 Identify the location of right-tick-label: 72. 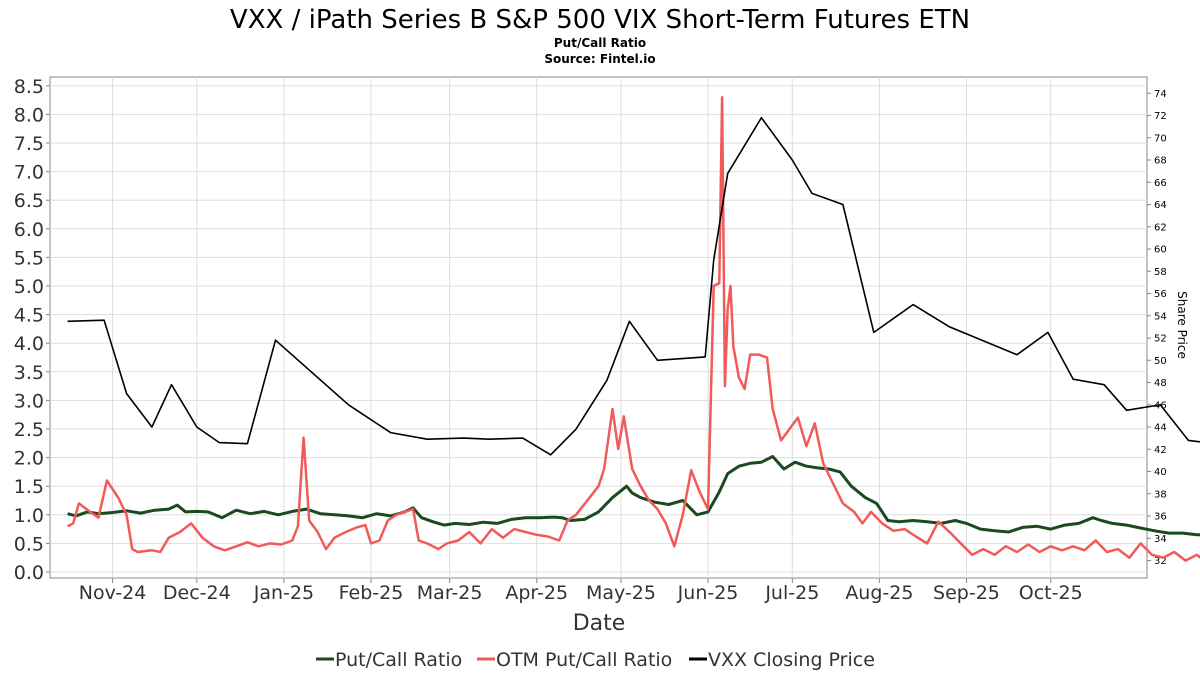
(1160, 116).